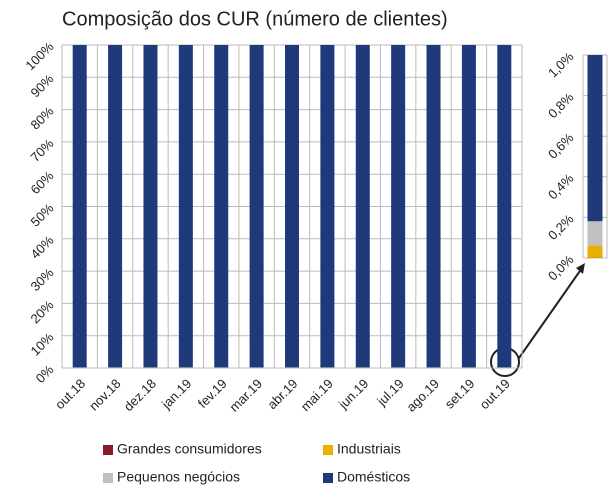  I want to click on x-tick-label: dez.18, so click(140, 395).